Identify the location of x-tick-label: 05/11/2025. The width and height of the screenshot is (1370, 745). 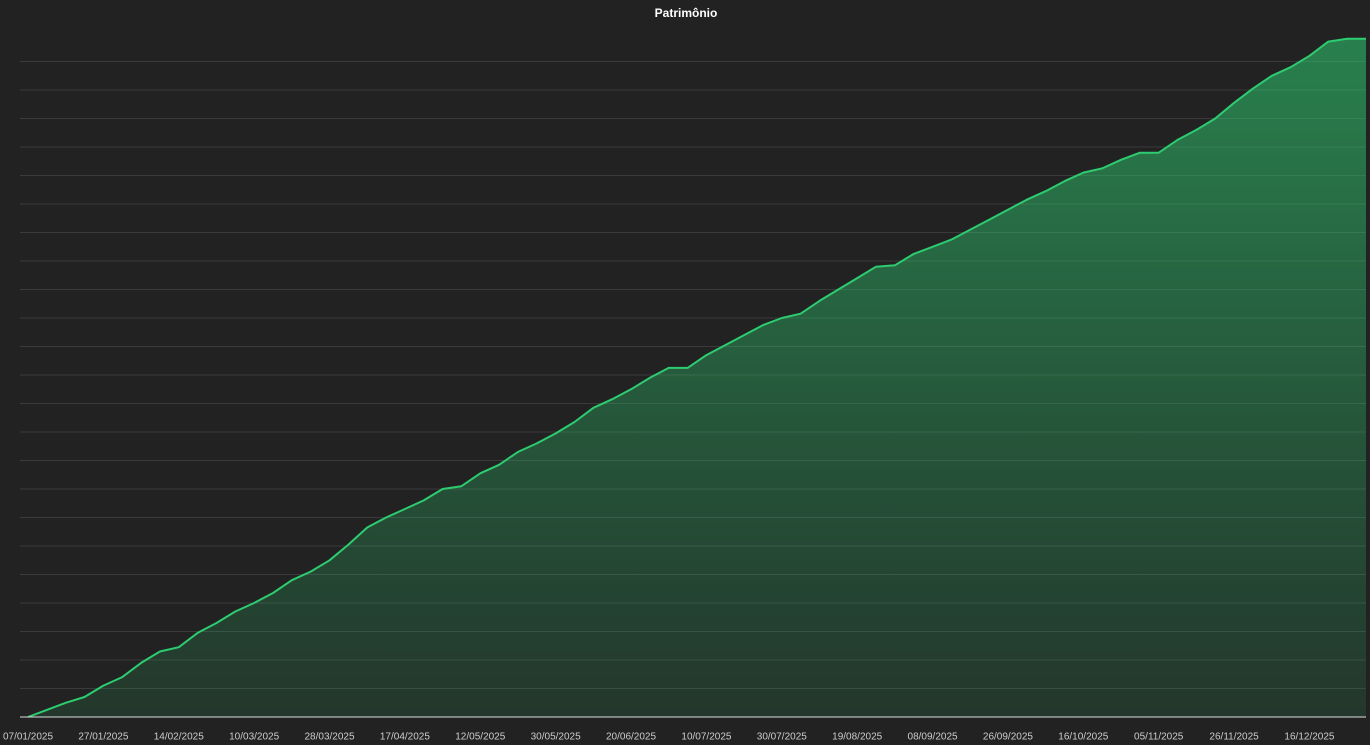
(1159, 737).